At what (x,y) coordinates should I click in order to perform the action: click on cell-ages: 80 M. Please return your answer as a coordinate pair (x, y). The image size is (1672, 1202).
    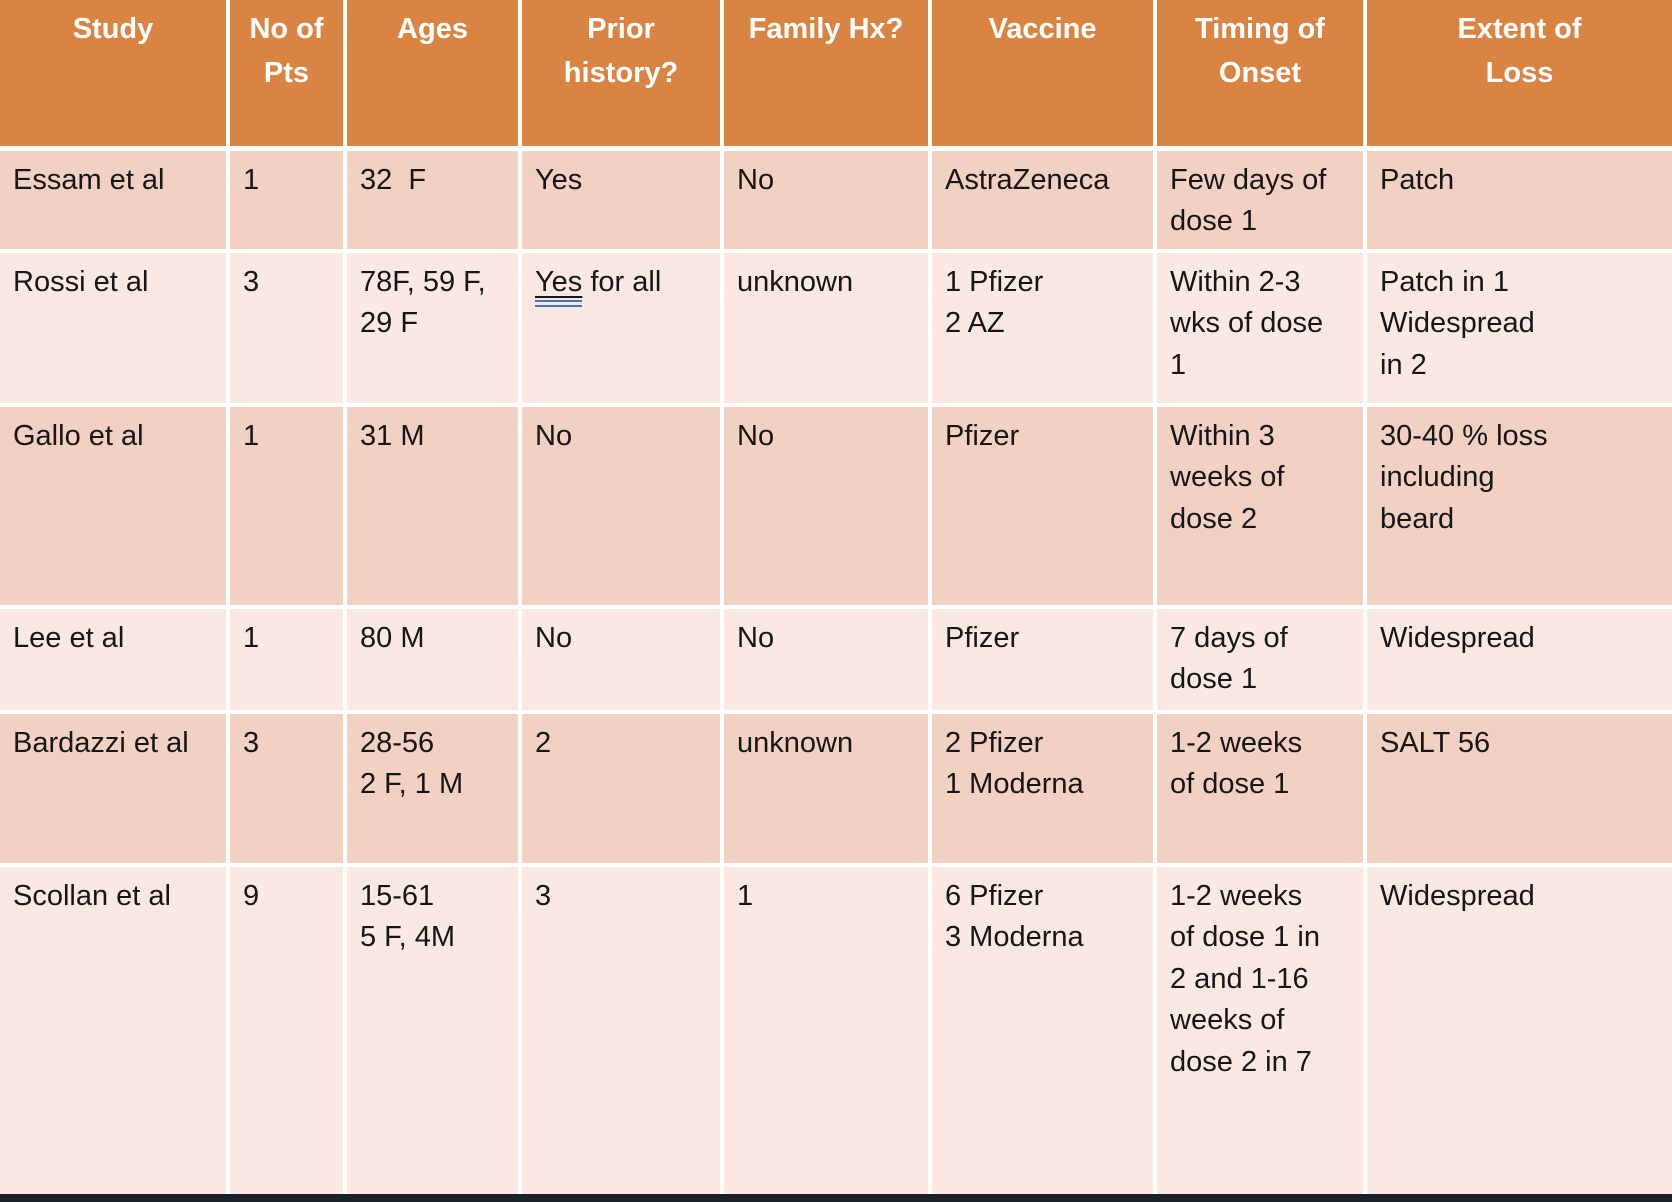
    Looking at the image, I should click on (432, 659).